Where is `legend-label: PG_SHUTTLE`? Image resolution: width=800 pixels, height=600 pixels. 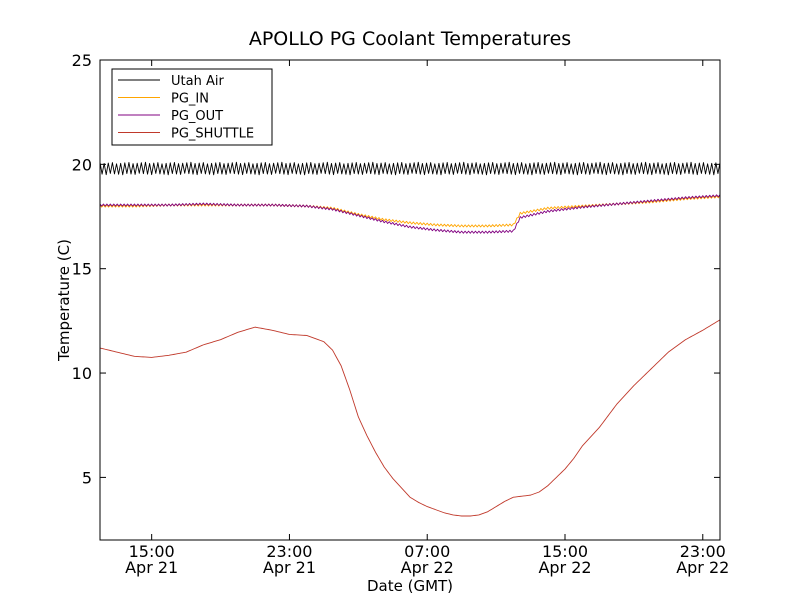
legend-label: PG_SHUTTLE is located at coordinates (212, 134).